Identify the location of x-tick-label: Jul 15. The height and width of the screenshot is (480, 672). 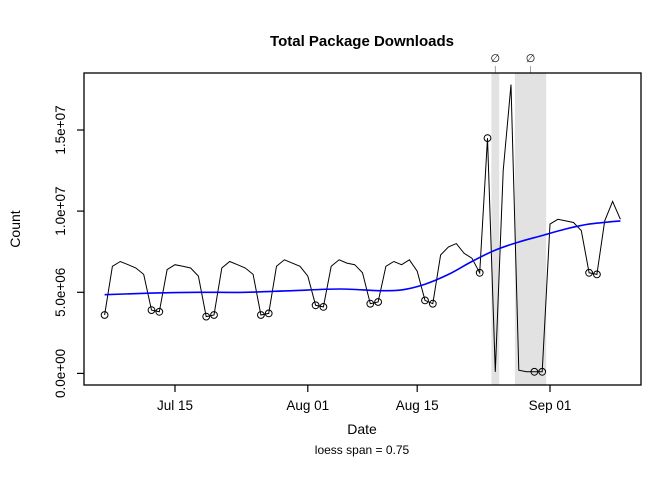
(175, 405).